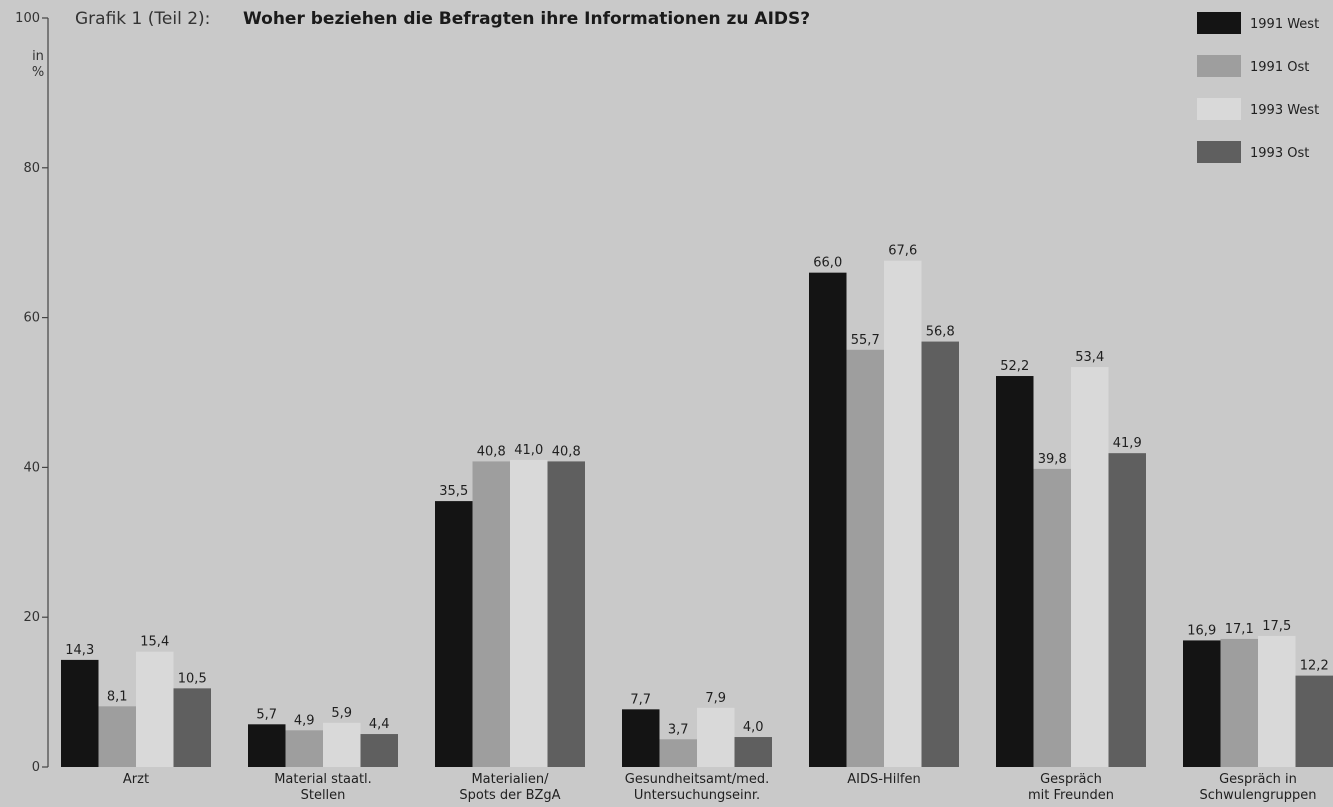 The image size is (1333, 807). Describe the element at coordinates (827, 263) in the screenshot. I see `value-label: 66,0` at that location.